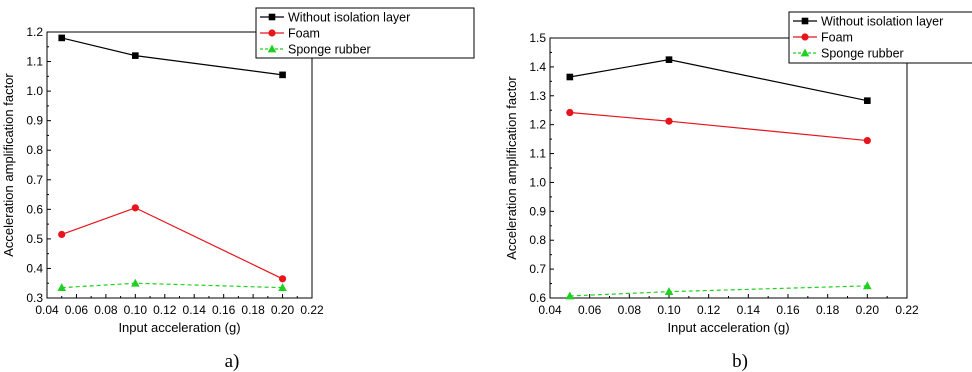  I want to click on y-tick-label: 1.5, so click(537, 38).